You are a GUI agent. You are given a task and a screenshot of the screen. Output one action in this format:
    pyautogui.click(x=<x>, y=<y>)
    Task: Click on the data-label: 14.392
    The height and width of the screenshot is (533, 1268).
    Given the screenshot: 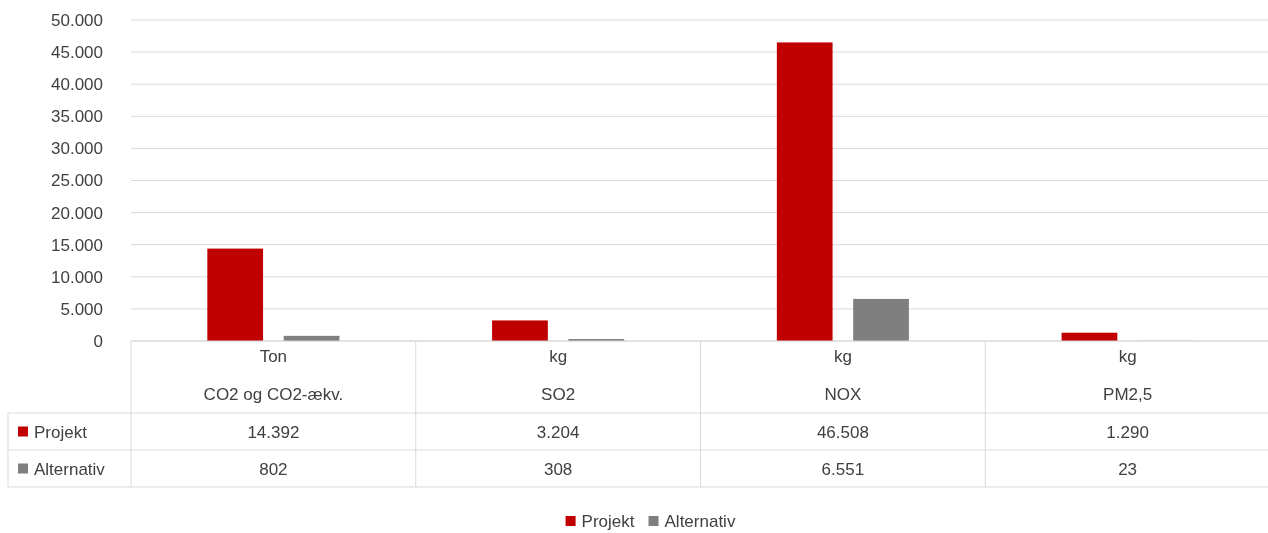 What is the action you would take?
    pyautogui.click(x=273, y=432)
    